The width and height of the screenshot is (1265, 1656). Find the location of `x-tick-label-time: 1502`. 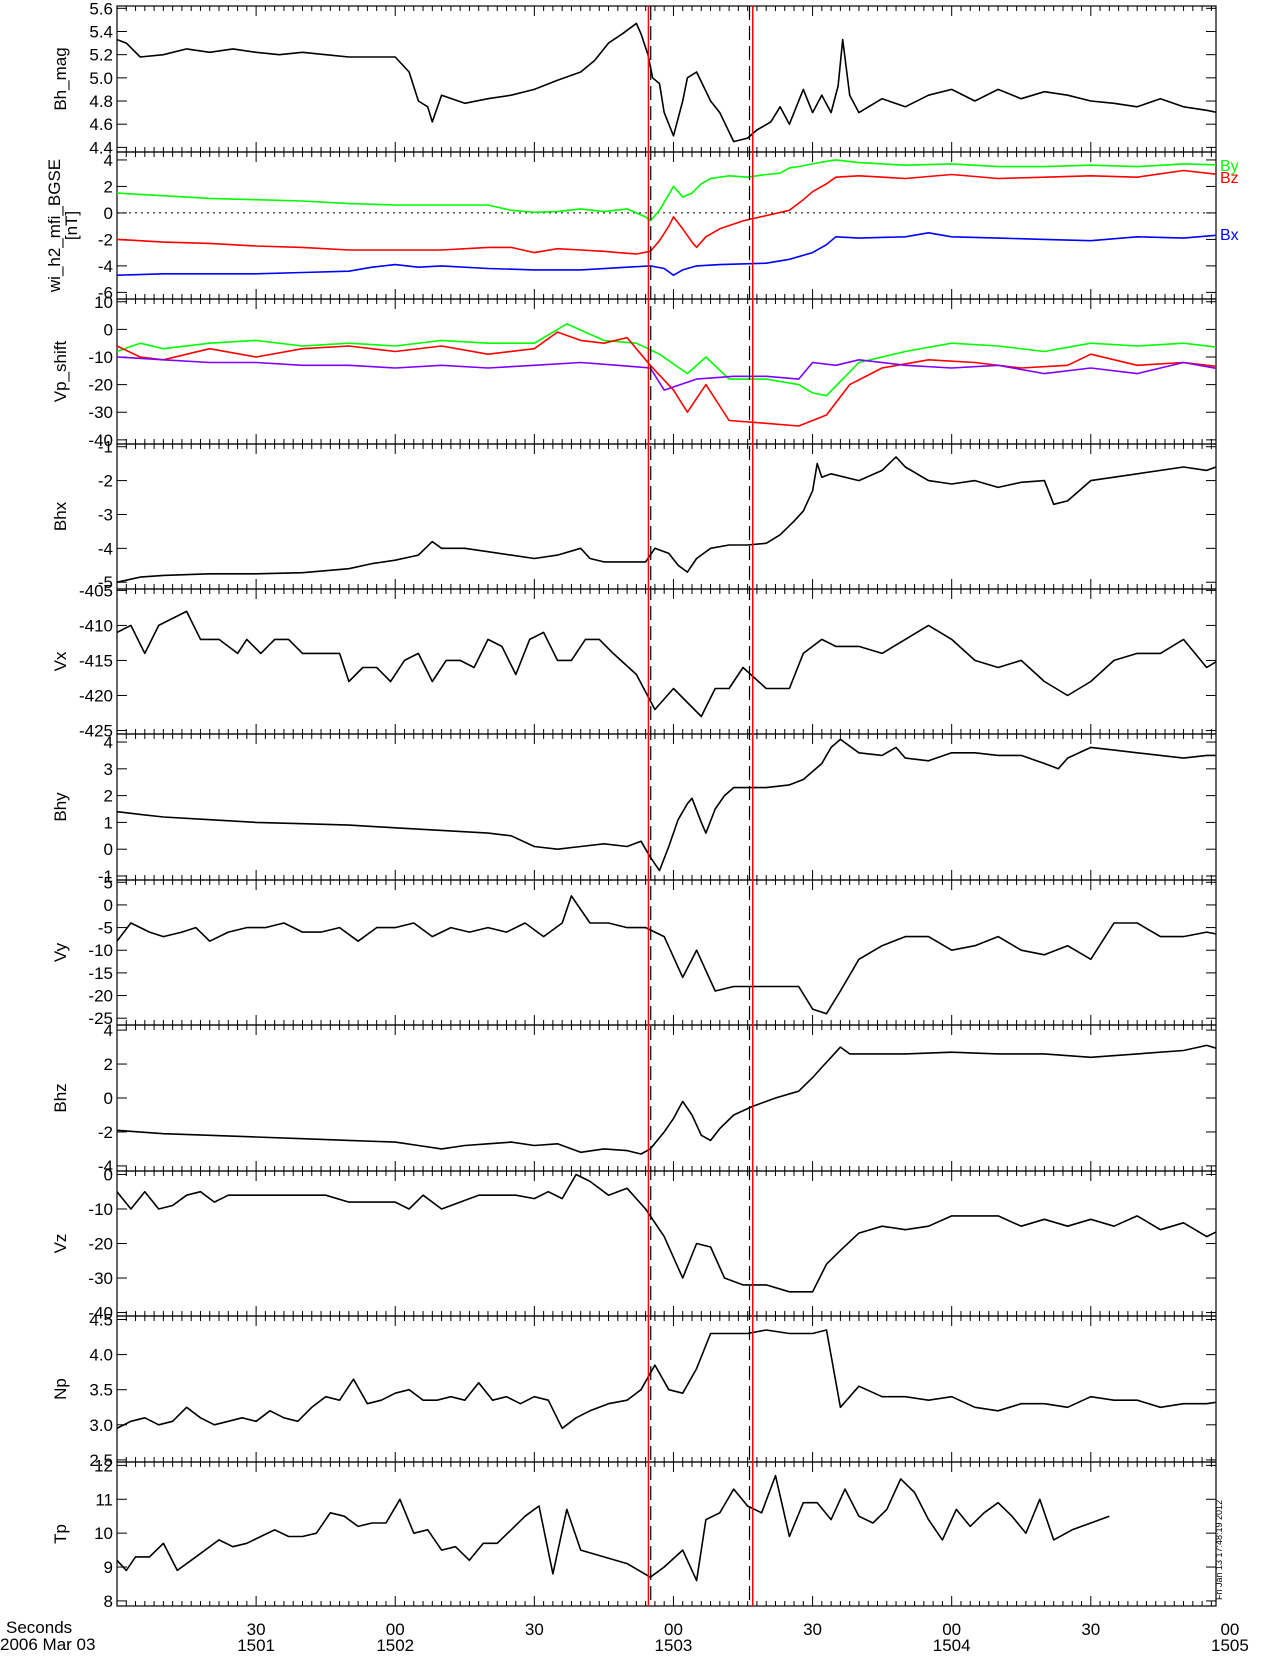

x-tick-label-time: 1502 is located at coordinates (395, 1645).